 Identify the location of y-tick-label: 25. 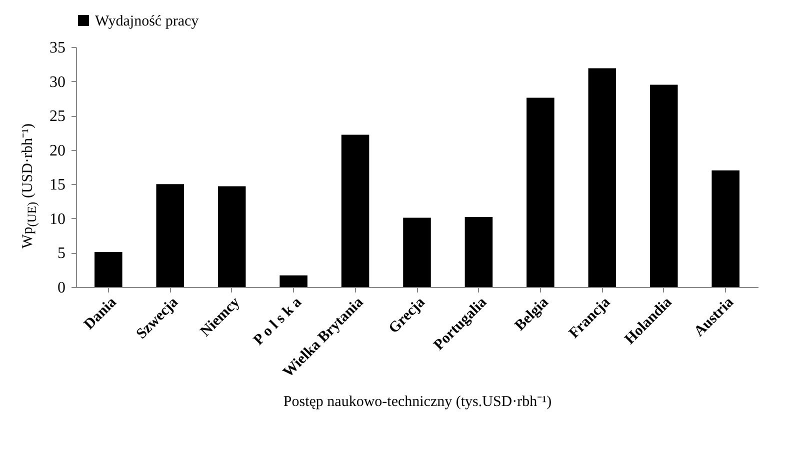
(58, 117).